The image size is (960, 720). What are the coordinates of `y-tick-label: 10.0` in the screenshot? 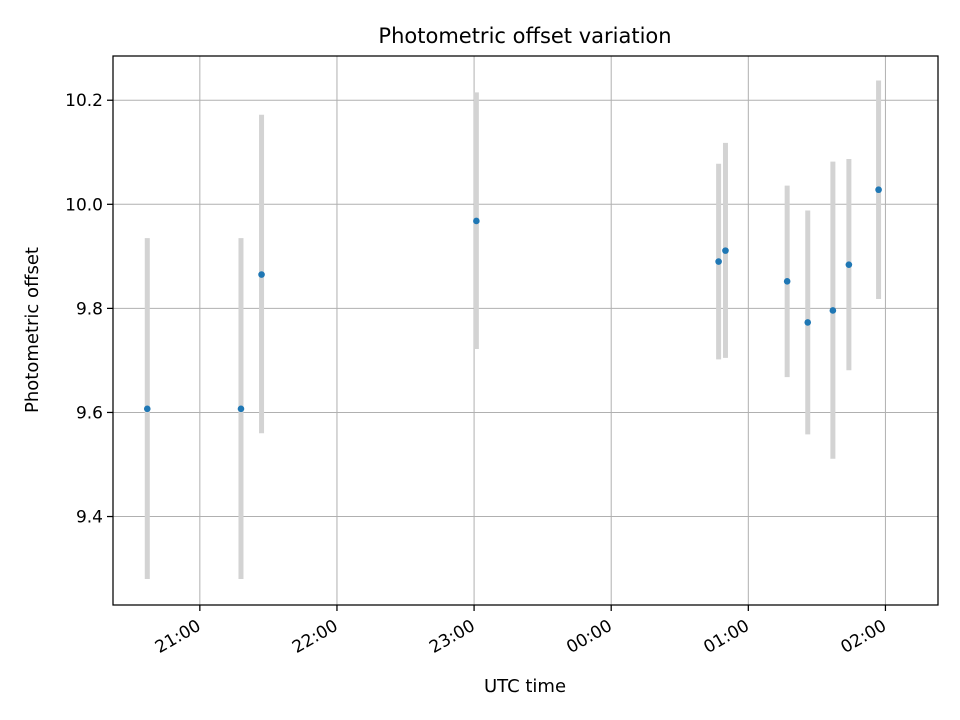 It's located at (84, 205).